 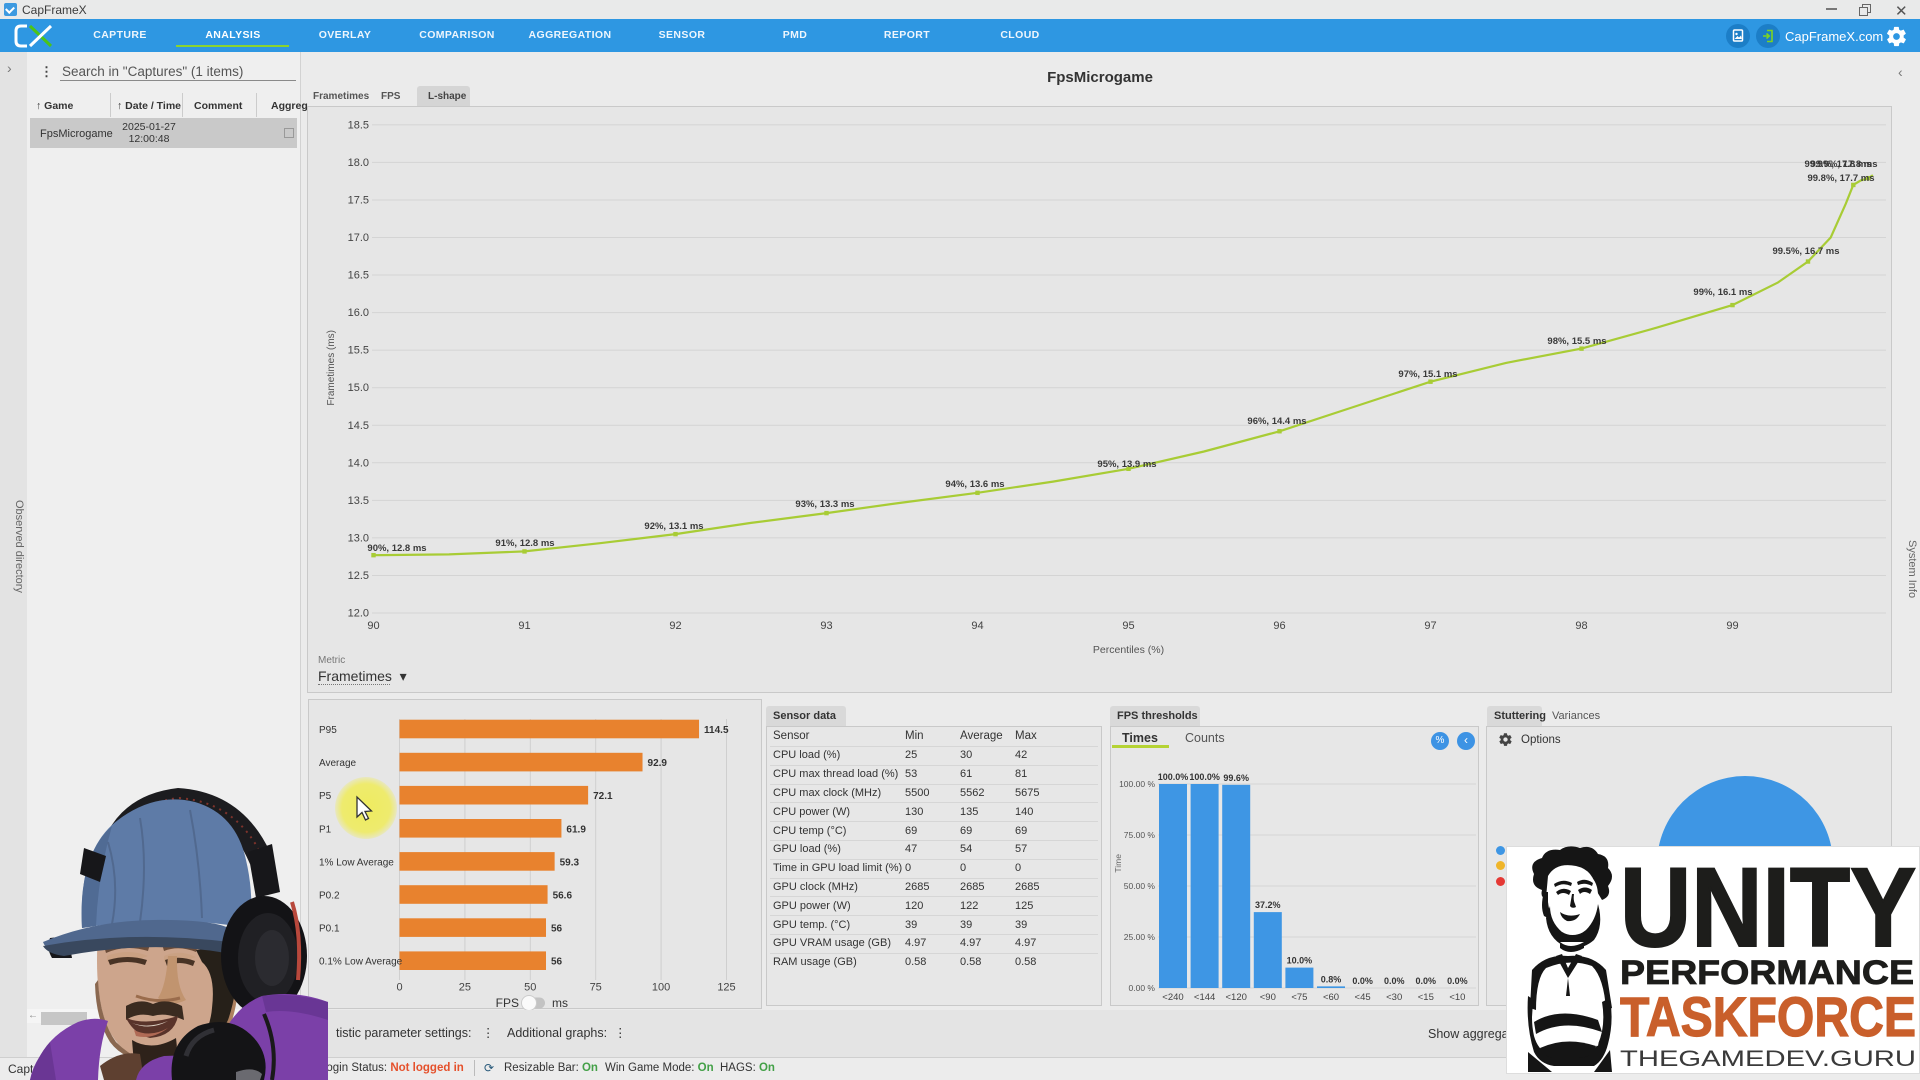 I want to click on svg-text: 15.5, so click(x=358, y=351).